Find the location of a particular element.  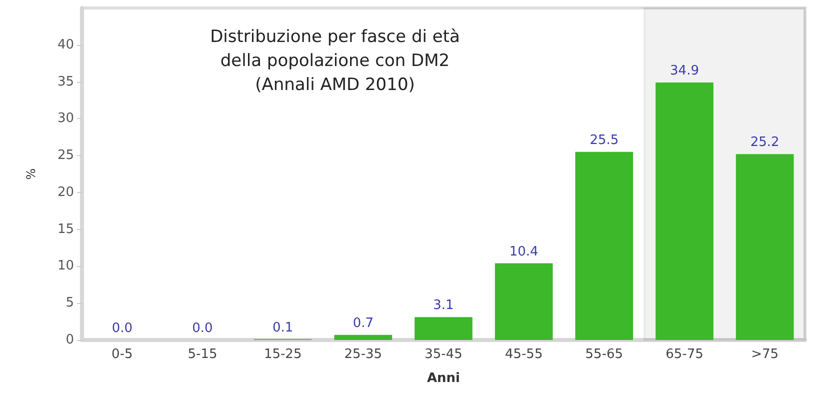

y-tick-label: 40 is located at coordinates (65, 44).